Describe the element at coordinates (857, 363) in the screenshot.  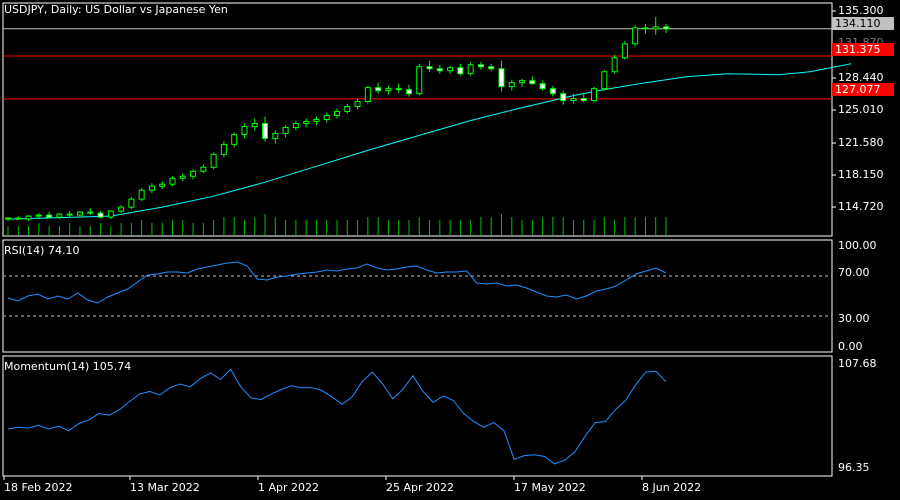
I see `momentum-tick-high: 107.68` at that location.